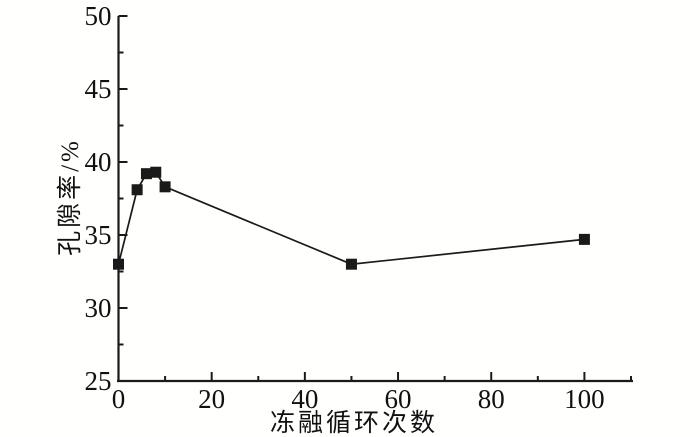 The height and width of the screenshot is (437, 700). Describe the element at coordinates (304, 399) in the screenshot. I see `x-tick-label: 40` at that location.